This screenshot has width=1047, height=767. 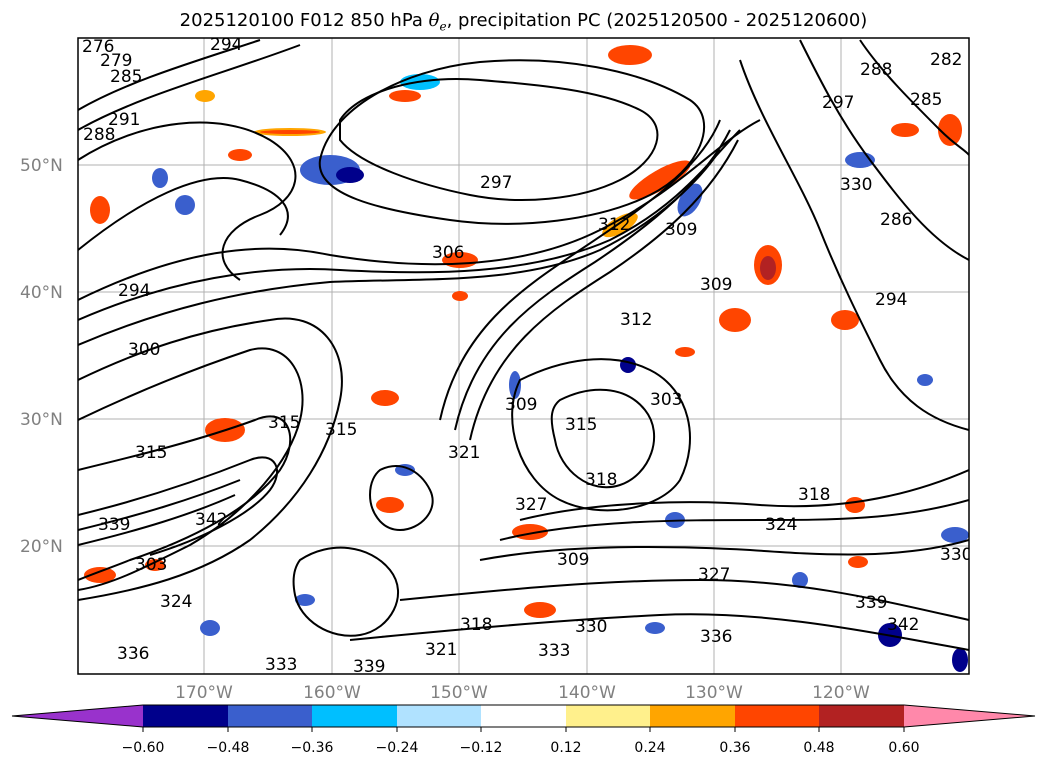 I want to click on lat-label-40n: 40°N, so click(x=41, y=293).